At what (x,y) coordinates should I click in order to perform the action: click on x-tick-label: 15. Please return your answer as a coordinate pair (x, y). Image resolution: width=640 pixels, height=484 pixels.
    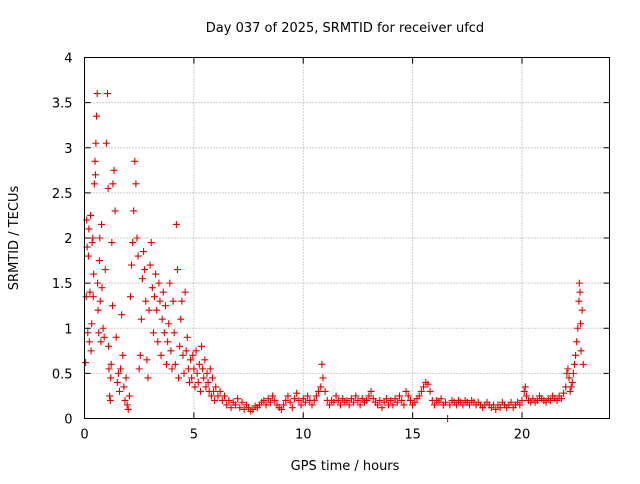
    Looking at the image, I should click on (412, 435).